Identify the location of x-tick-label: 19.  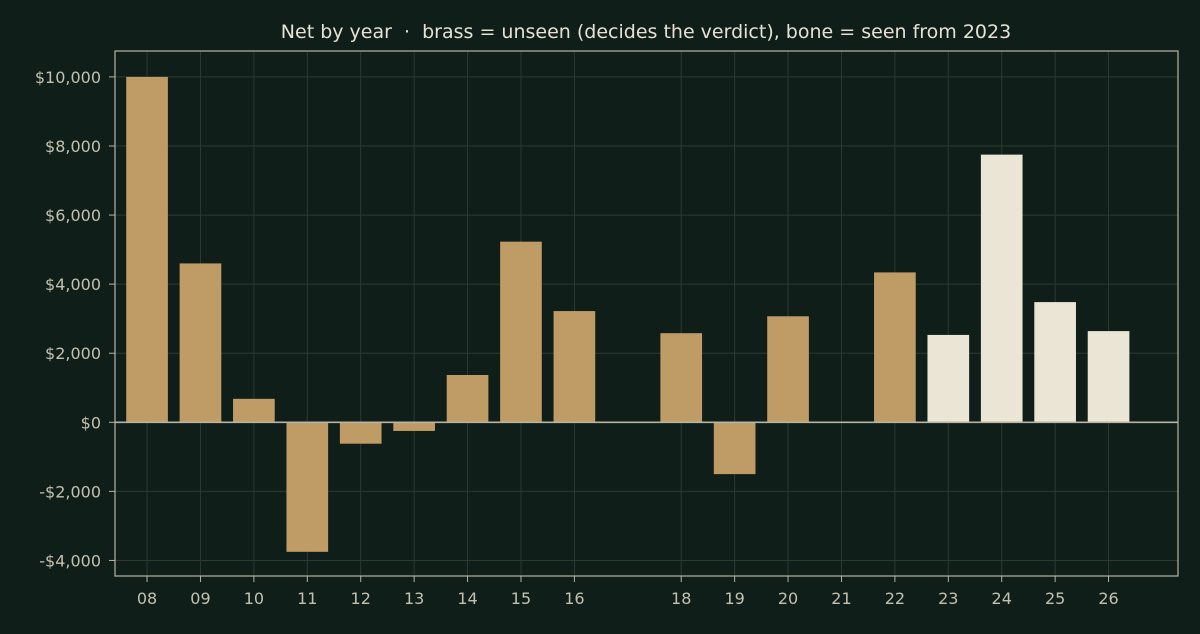
(734, 598).